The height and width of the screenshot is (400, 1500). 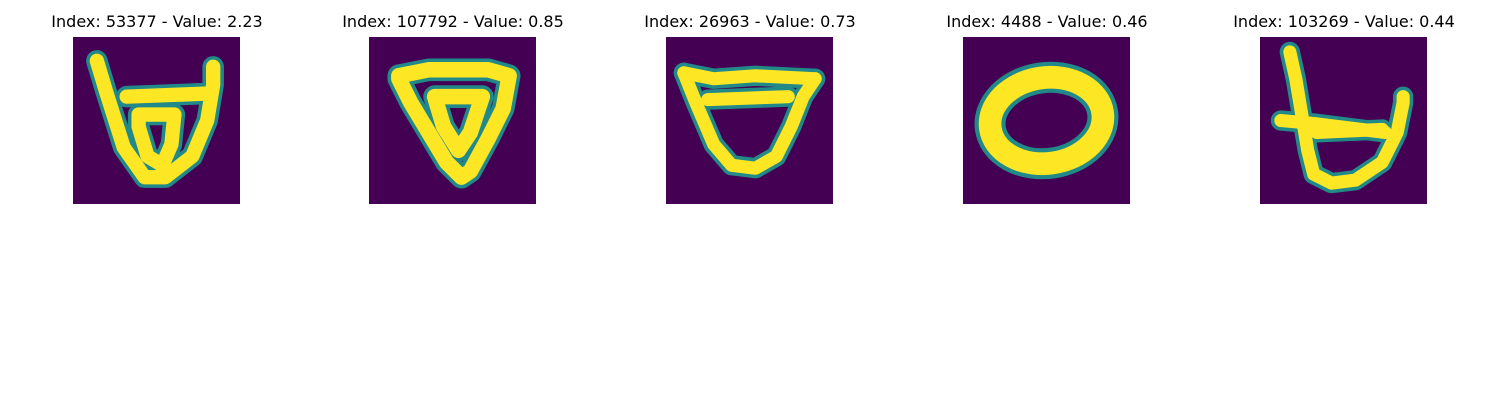 What do you see at coordinates (453, 21) in the screenshot?
I see `panel-title: Index: 107792 - Value: 0.85` at bounding box center [453, 21].